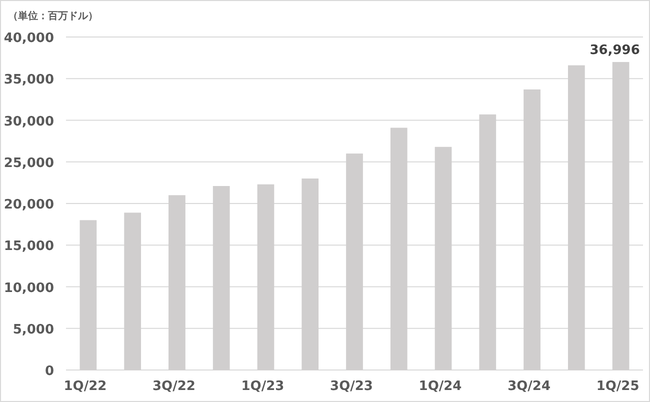 The height and width of the screenshot is (402, 650). What do you see at coordinates (29, 122) in the screenshot?
I see `y-tick-label: 30,000` at bounding box center [29, 122].